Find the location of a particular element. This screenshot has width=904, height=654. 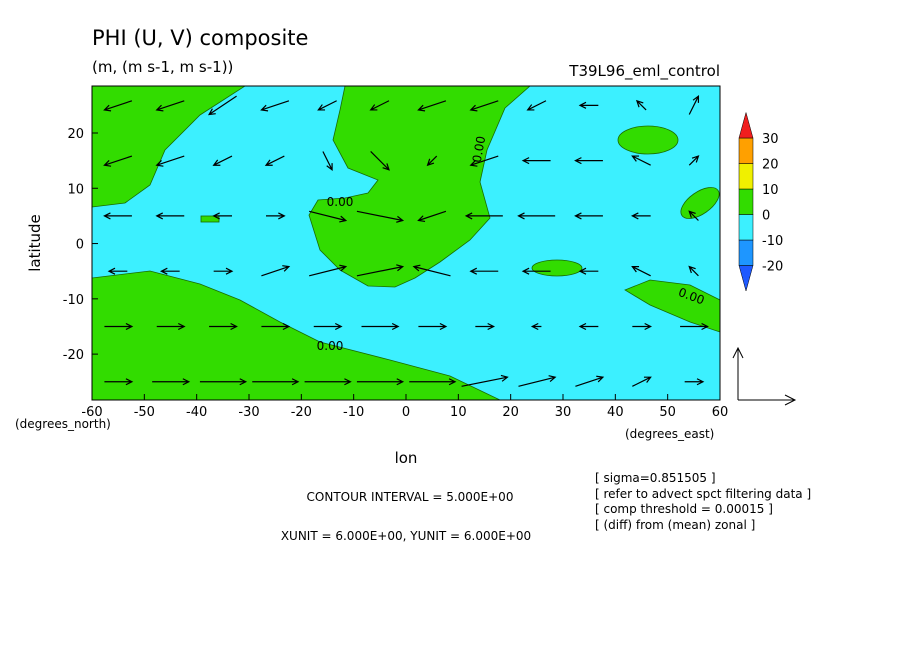

x-tick-label: -10 is located at coordinates (353, 412).